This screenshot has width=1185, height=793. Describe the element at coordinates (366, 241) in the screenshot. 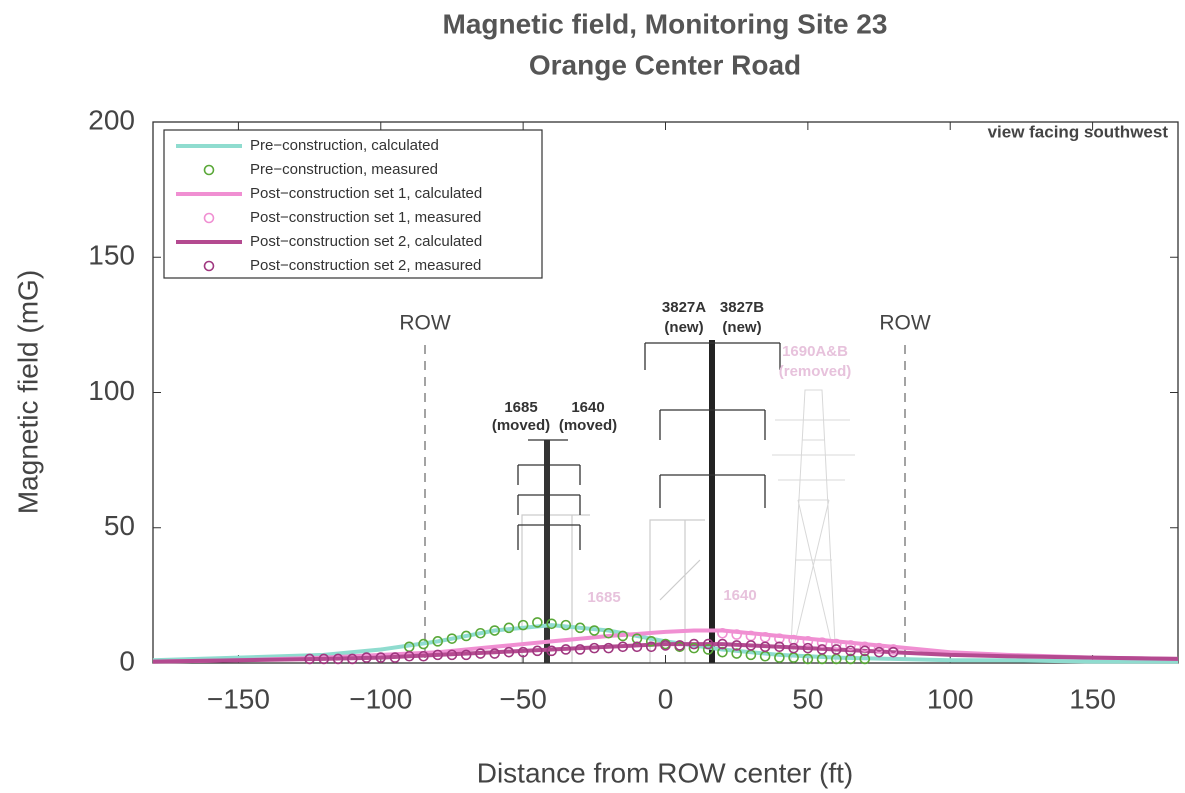

I see `legend-label: Post−construction set 2, calculated` at that location.